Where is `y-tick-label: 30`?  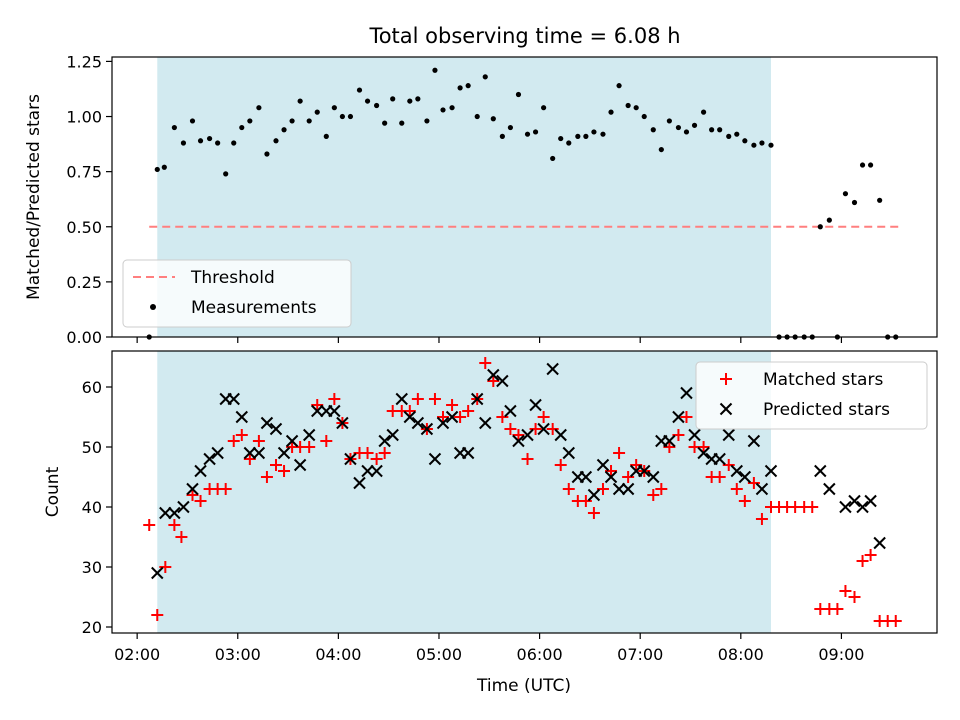 y-tick-label: 30 is located at coordinates (92, 567).